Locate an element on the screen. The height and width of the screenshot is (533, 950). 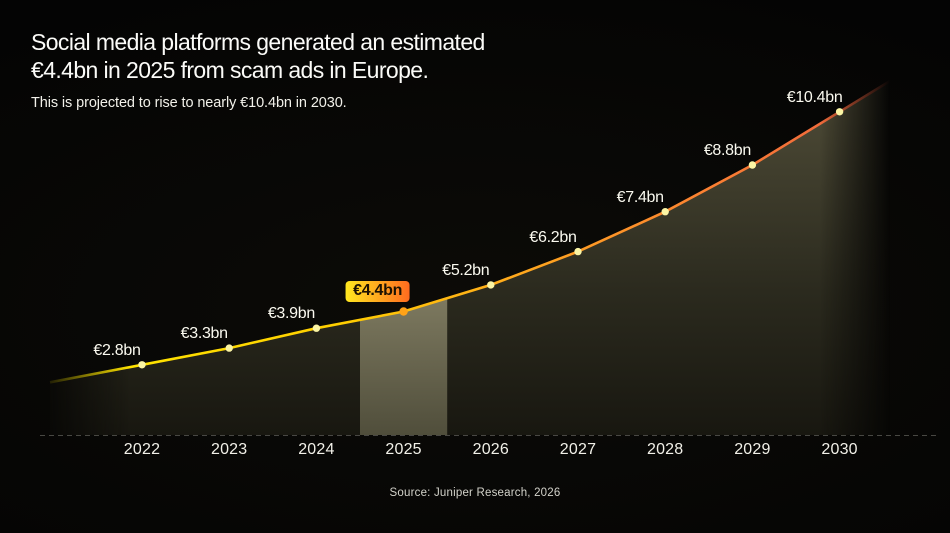
value-label-2023: €3.3bn is located at coordinates (204, 334).